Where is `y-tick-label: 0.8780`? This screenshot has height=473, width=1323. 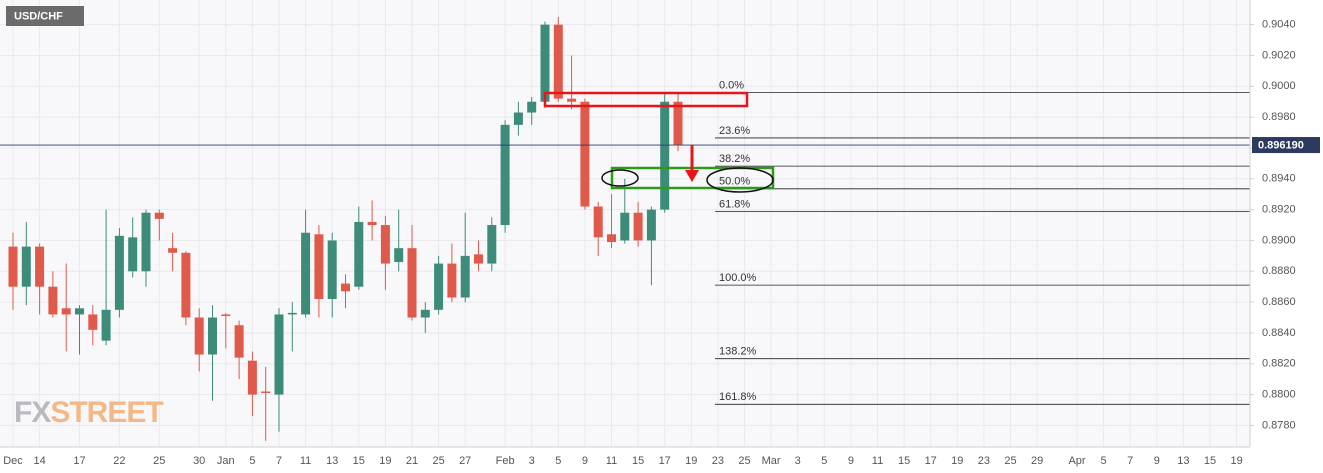
y-tick-label: 0.8780 is located at coordinates (1279, 425).